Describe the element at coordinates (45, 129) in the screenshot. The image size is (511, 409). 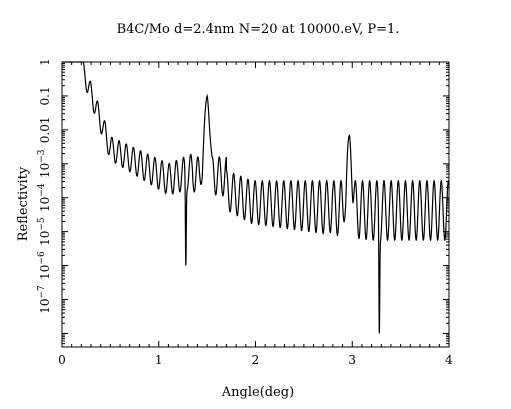
I see `y-tick-label: 0.01` at that location.